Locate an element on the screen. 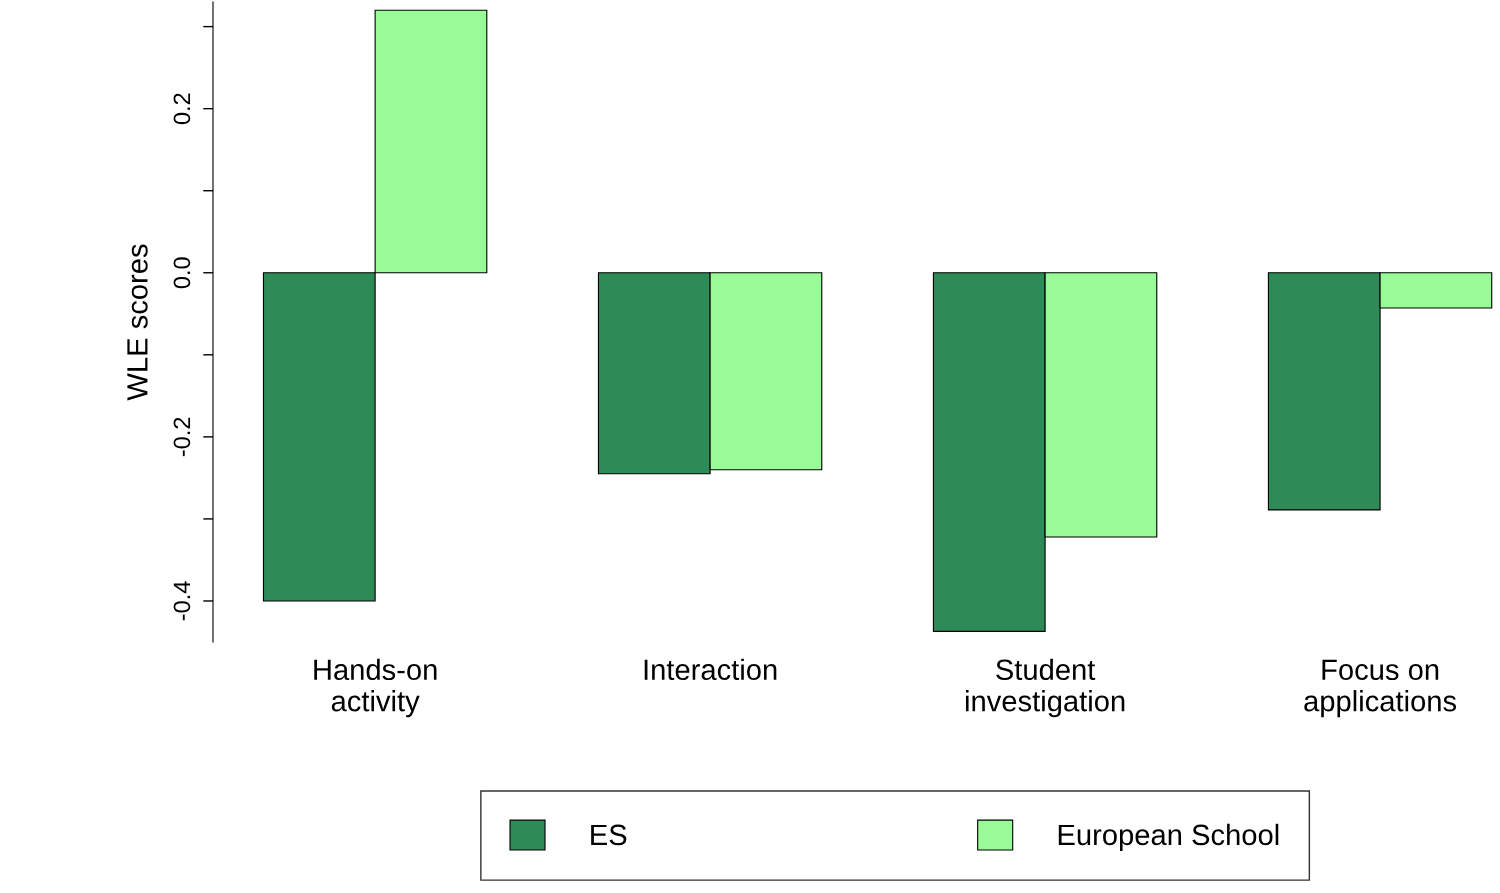  y-tick-label: -0.4 is located at coordinates (182, 601).